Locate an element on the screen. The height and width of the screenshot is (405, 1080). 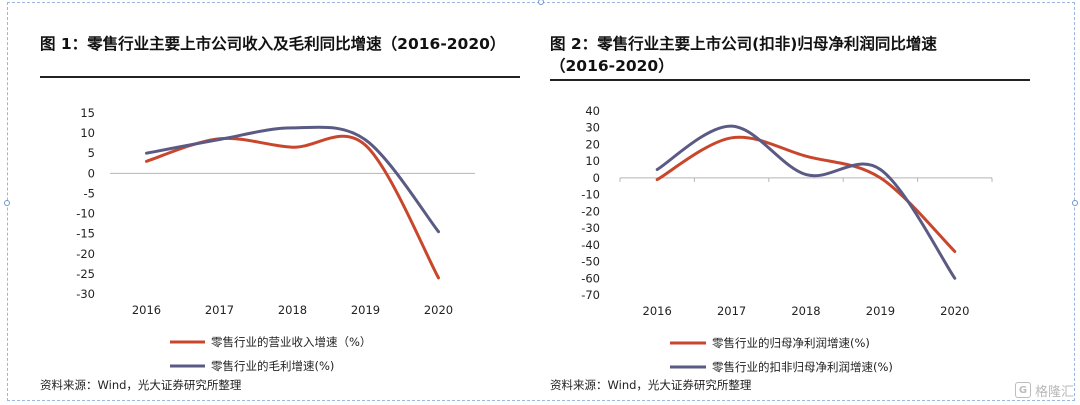
y-tick-label: -5 is located at coordinates (89, 193).